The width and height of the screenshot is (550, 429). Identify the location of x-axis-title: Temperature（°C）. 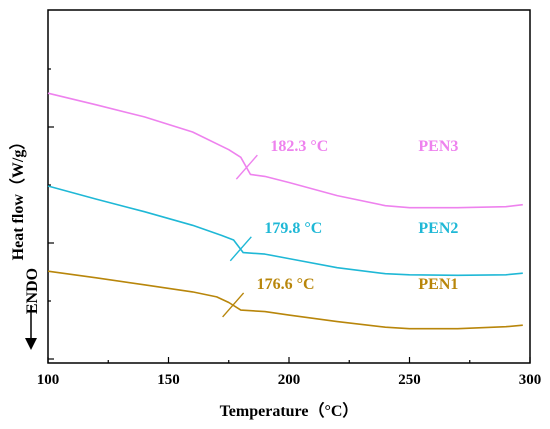
(289, 411).